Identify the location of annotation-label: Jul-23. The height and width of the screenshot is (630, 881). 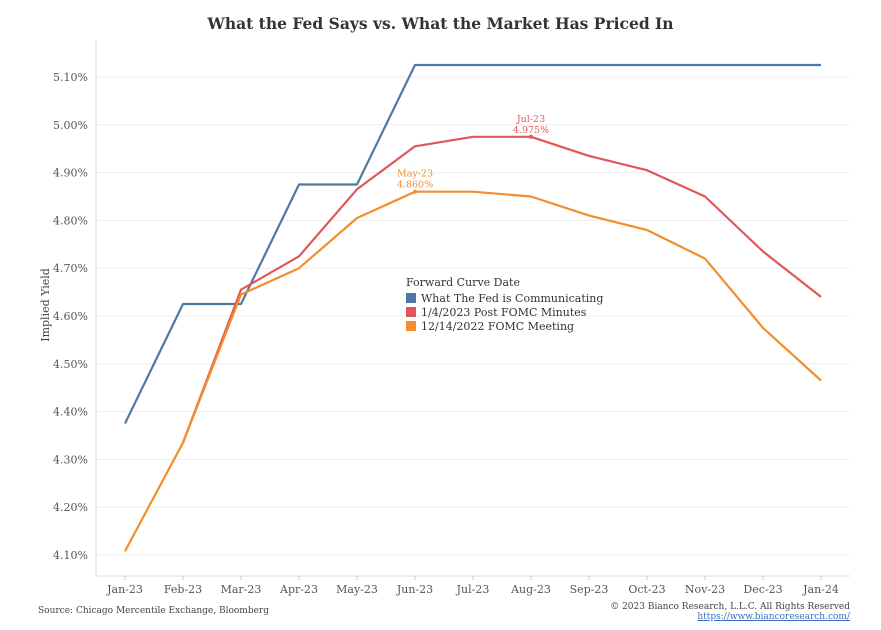
(530, 119).